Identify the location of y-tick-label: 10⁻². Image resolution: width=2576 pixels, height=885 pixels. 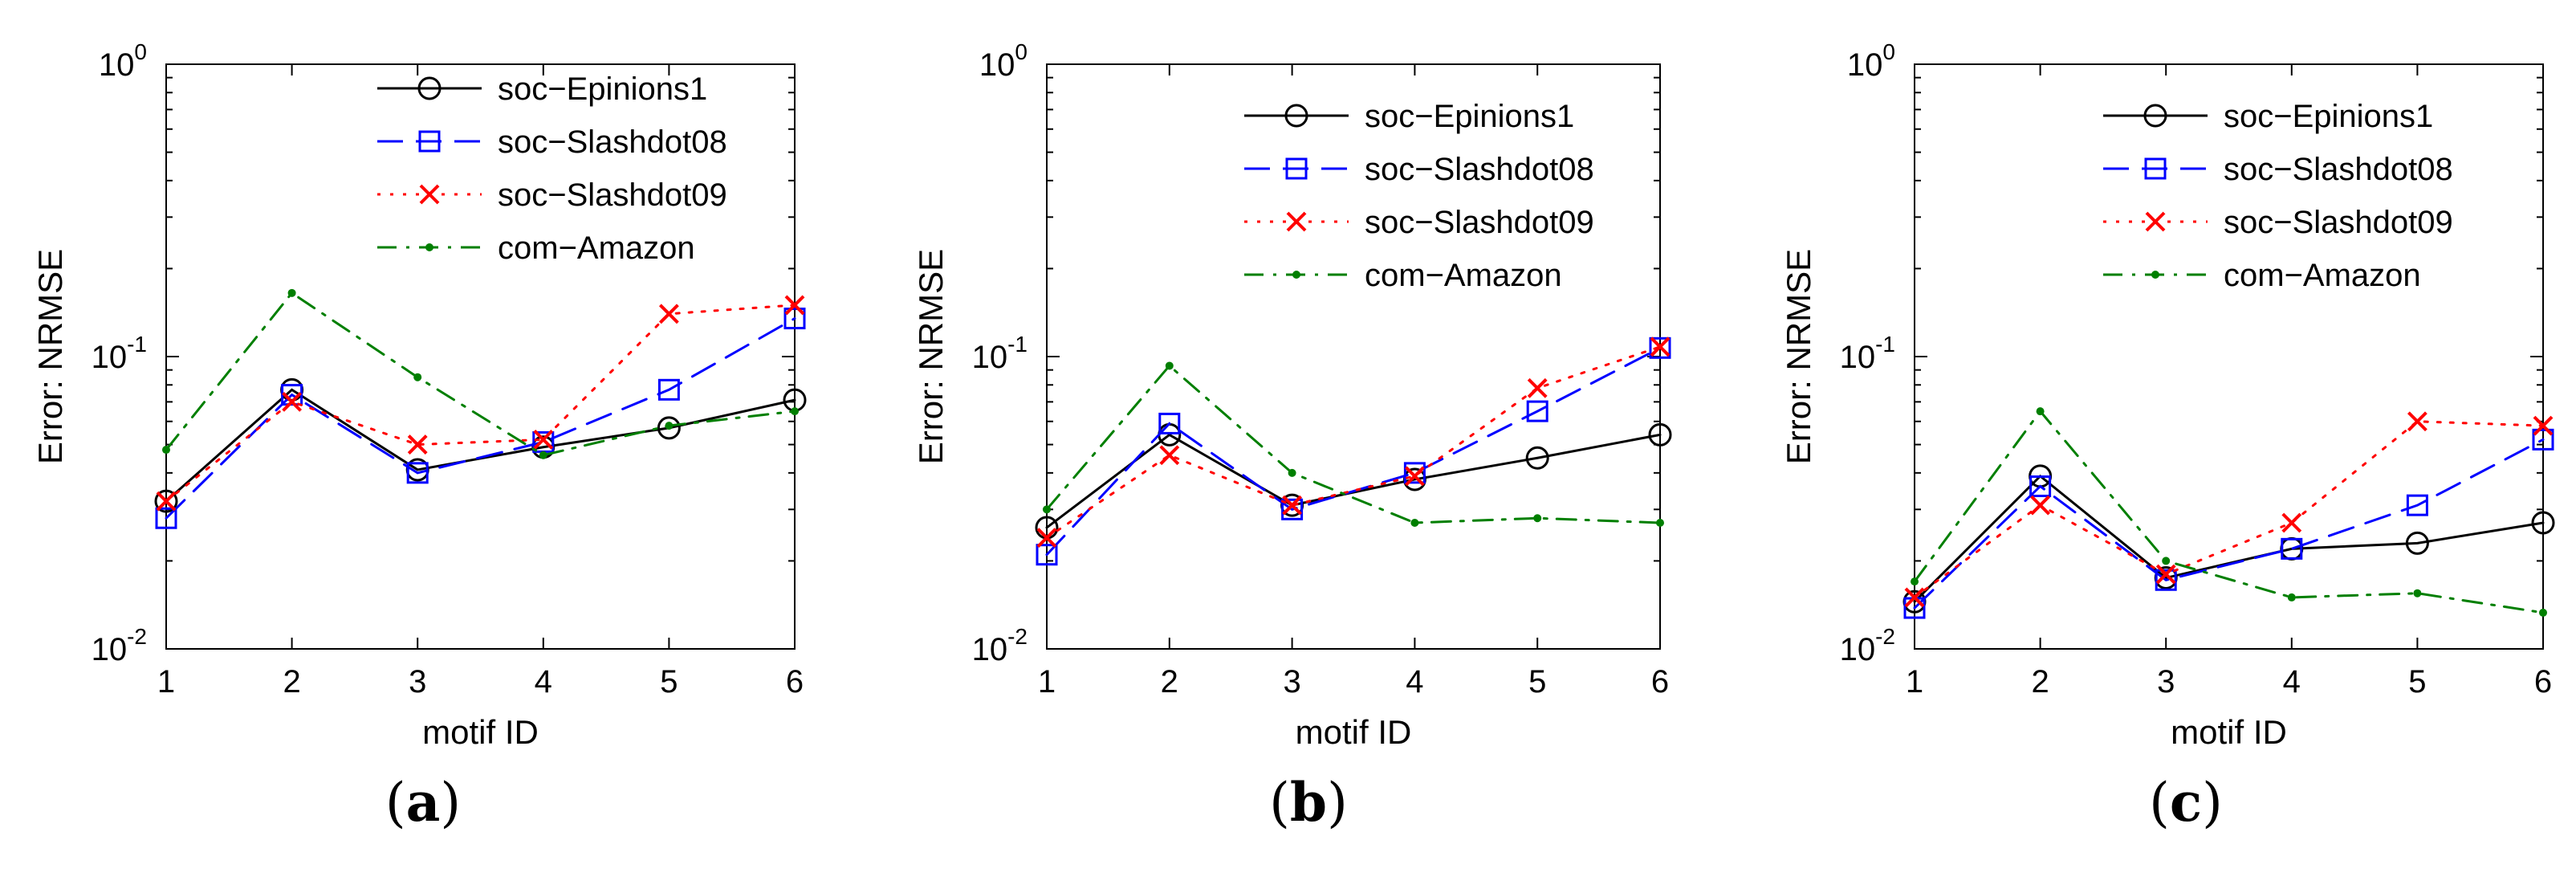
(1000, 645).